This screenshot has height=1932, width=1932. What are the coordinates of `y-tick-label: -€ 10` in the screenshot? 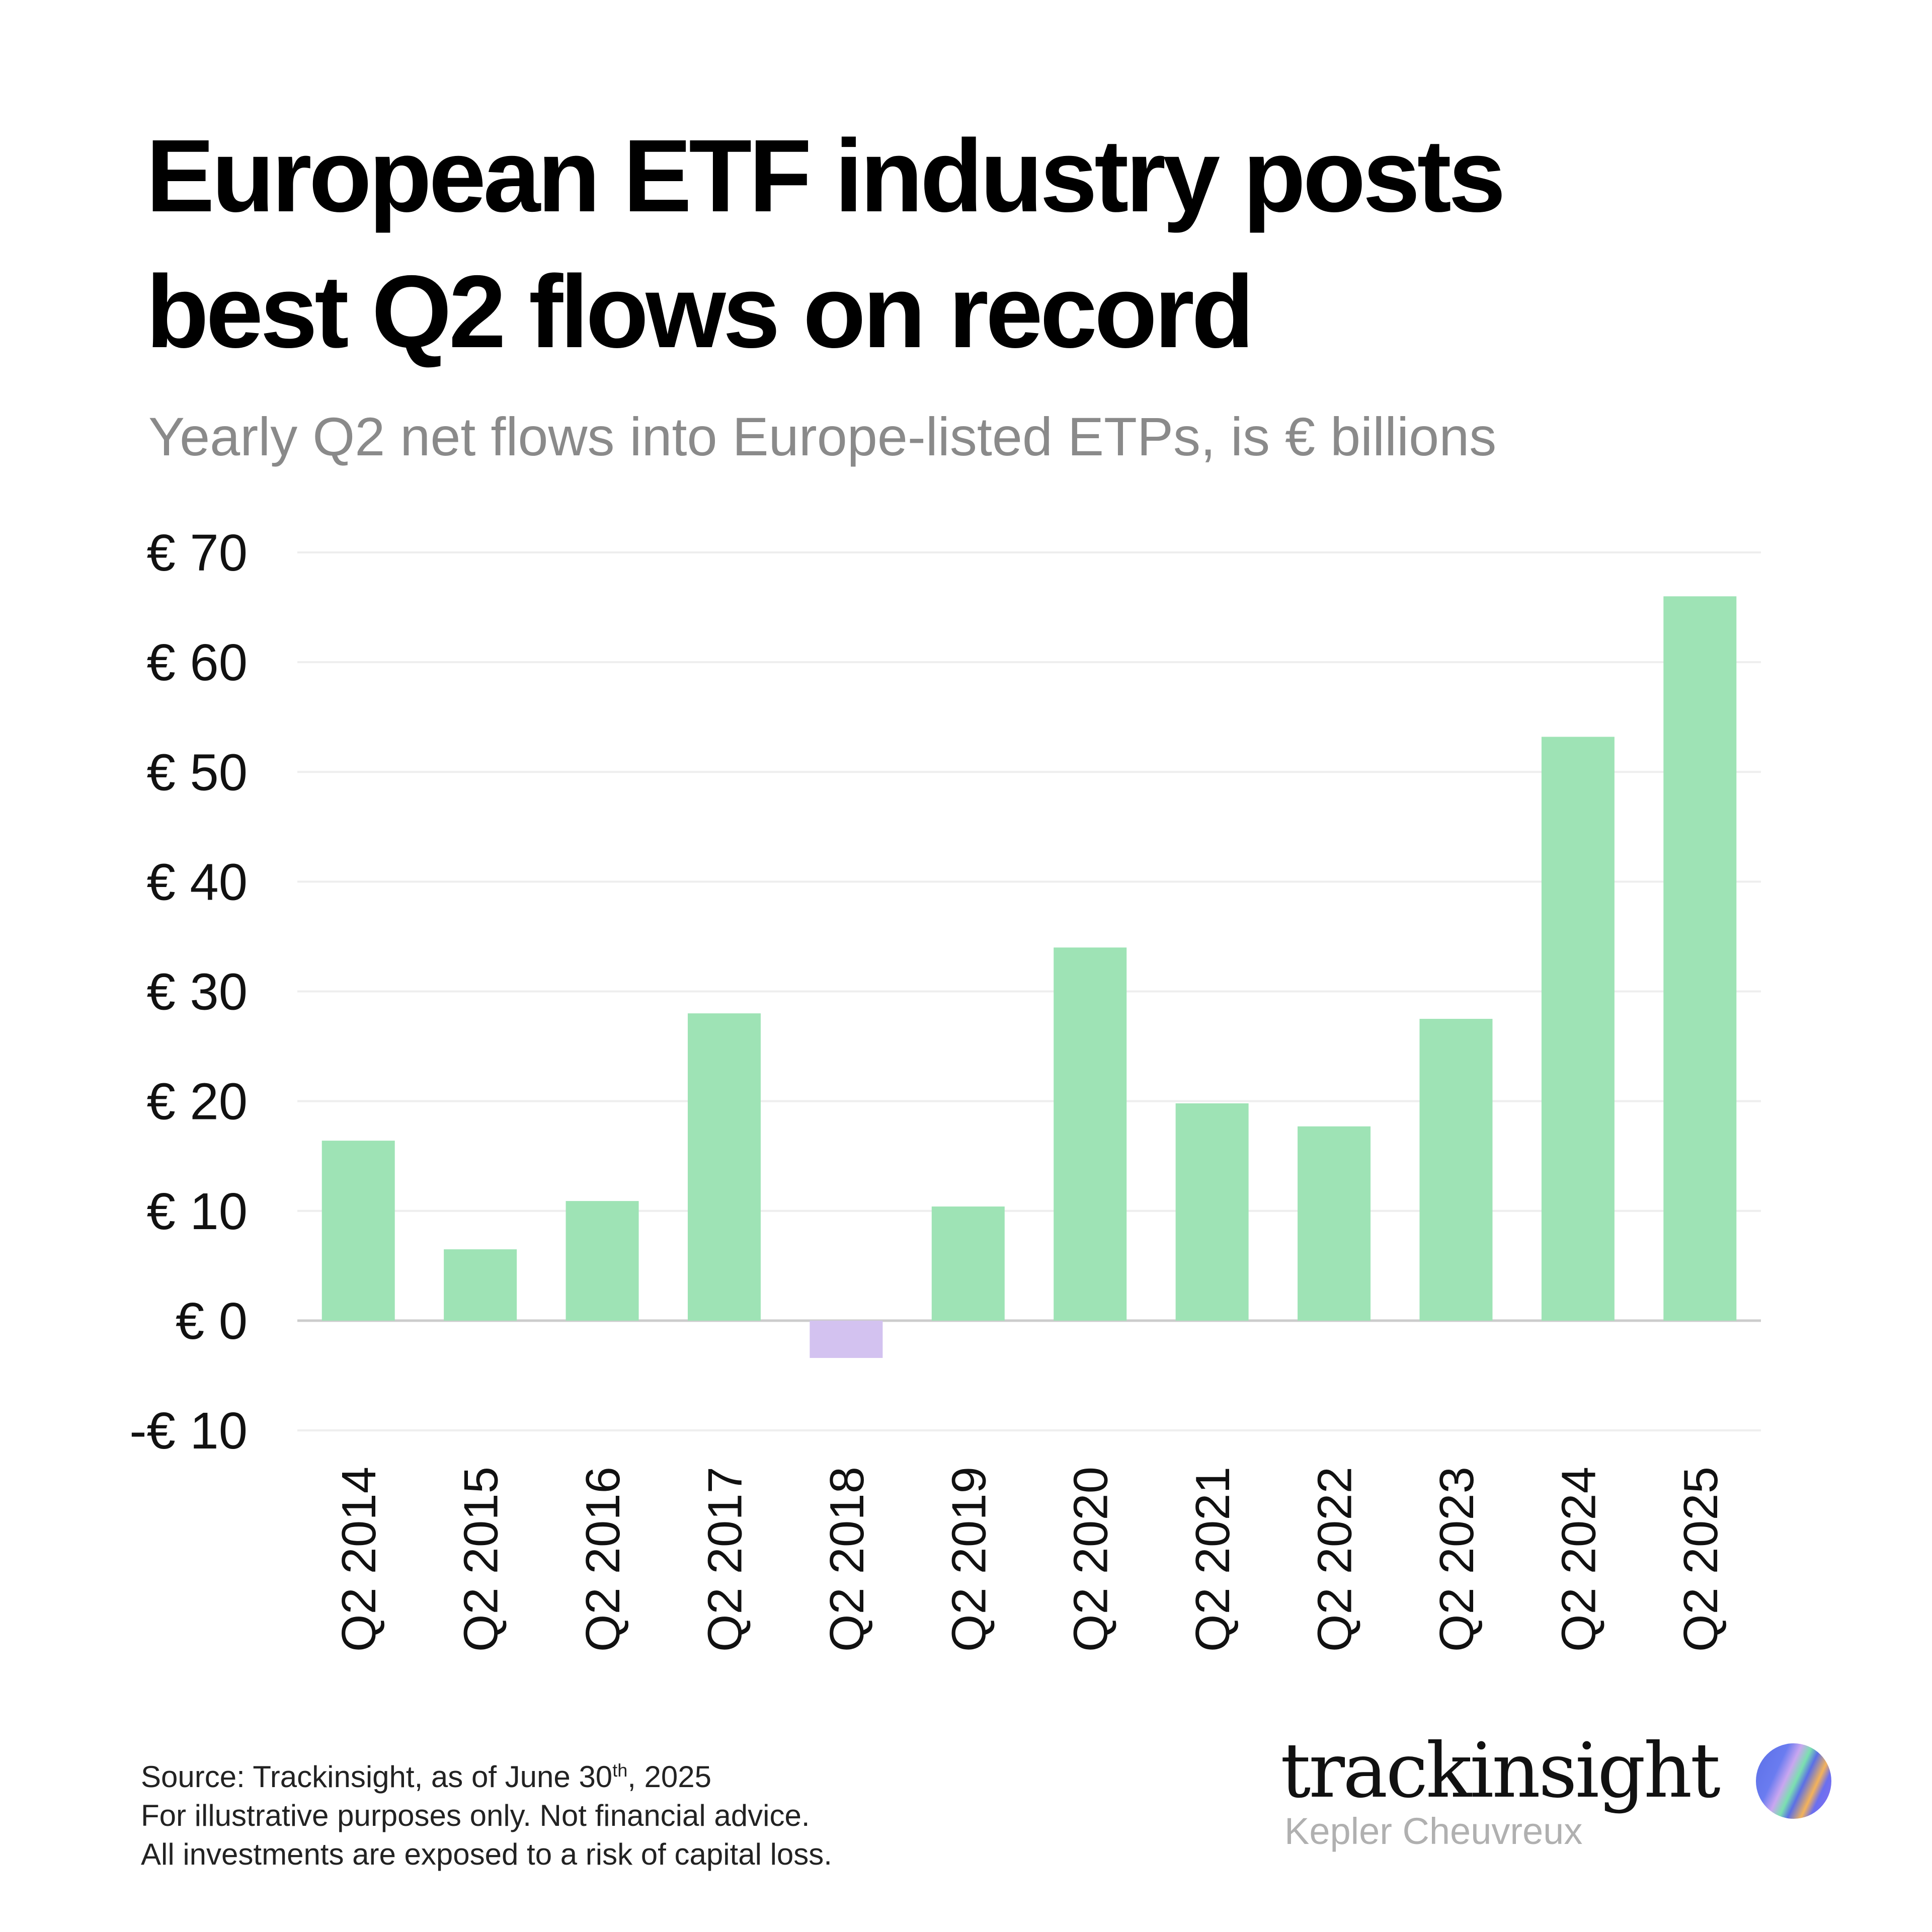 It's located at (188, 1431).